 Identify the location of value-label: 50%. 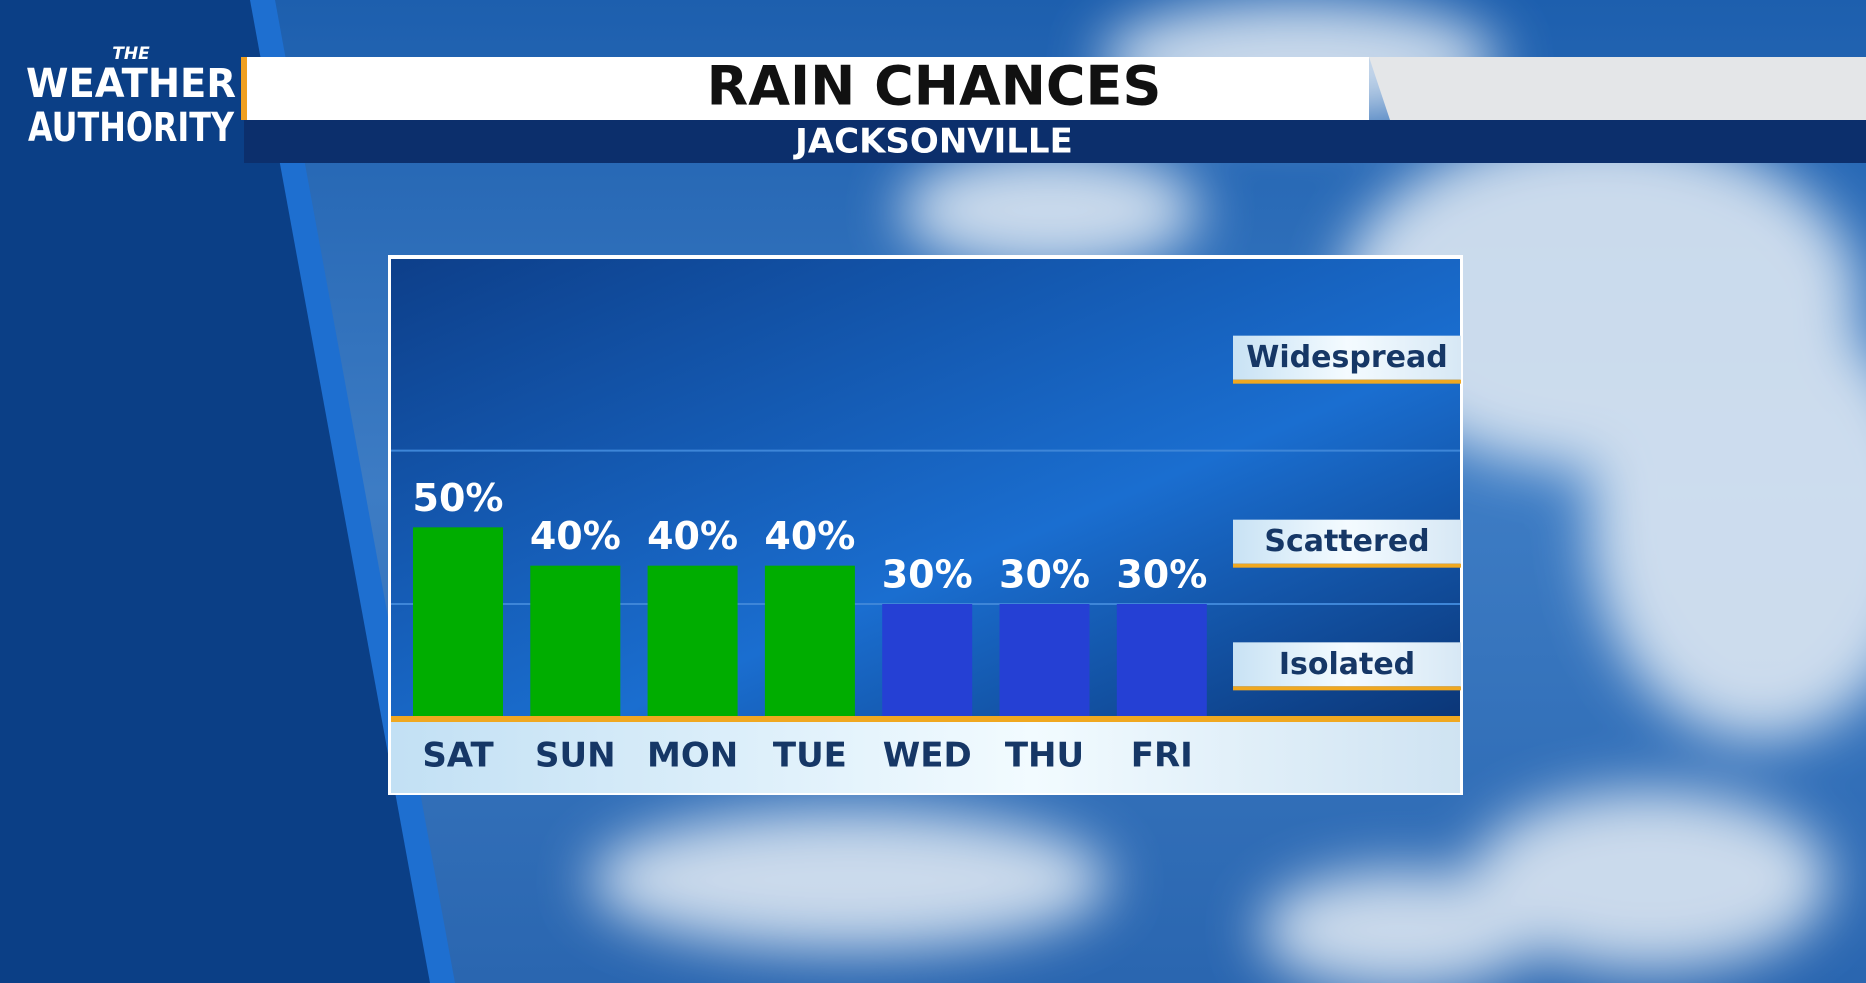
(458, 498).